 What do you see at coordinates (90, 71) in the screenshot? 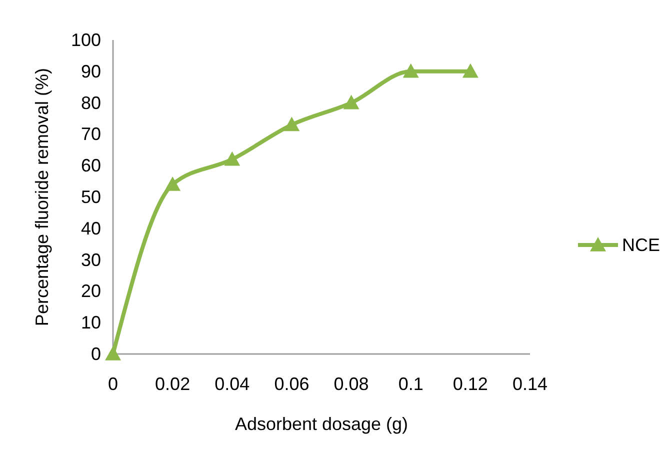
I see `y-tick-label: 90` at bounding box center [90, 71].